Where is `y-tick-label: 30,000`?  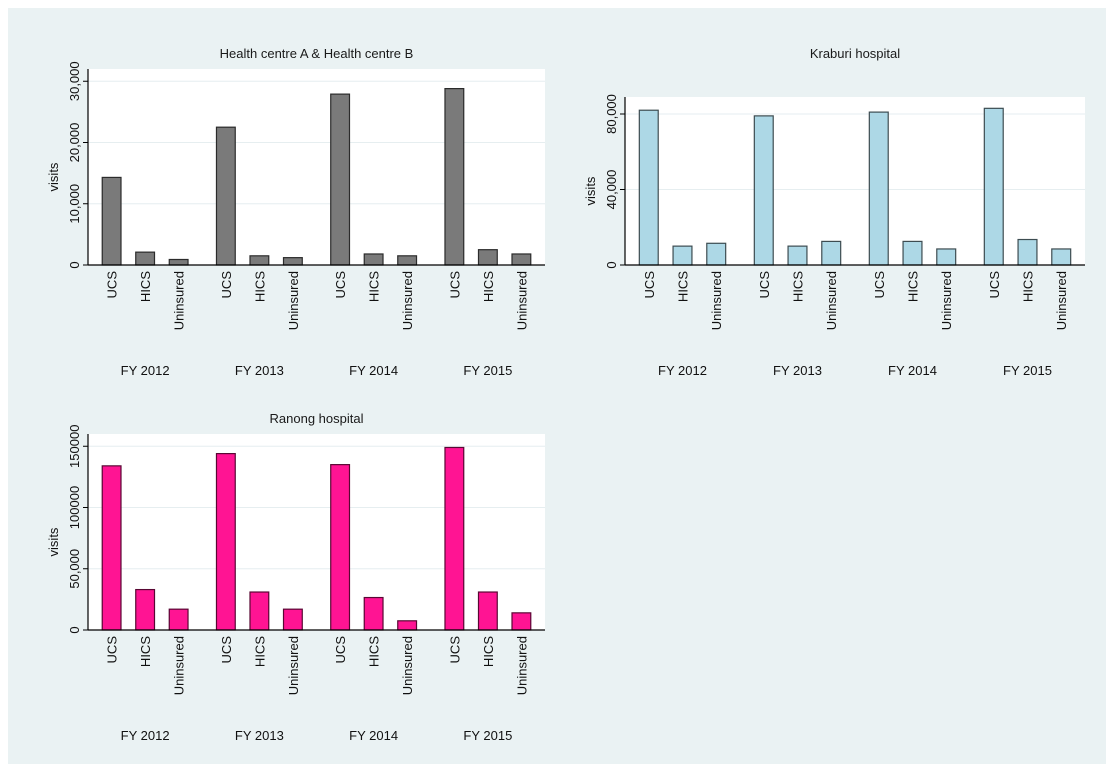 y-tick-label: 30,000 is located at coordinates (74, 81).